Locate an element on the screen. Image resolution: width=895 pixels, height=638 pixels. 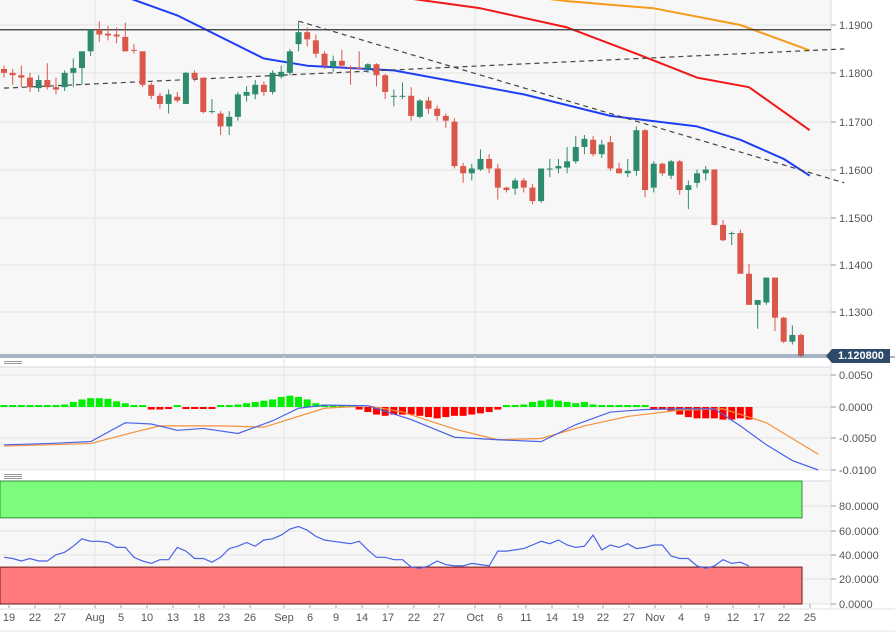
rsi-axis: 80.0000 60.0000 40.0000 20.0000 0.0000 is located at coordinates (855, 556).